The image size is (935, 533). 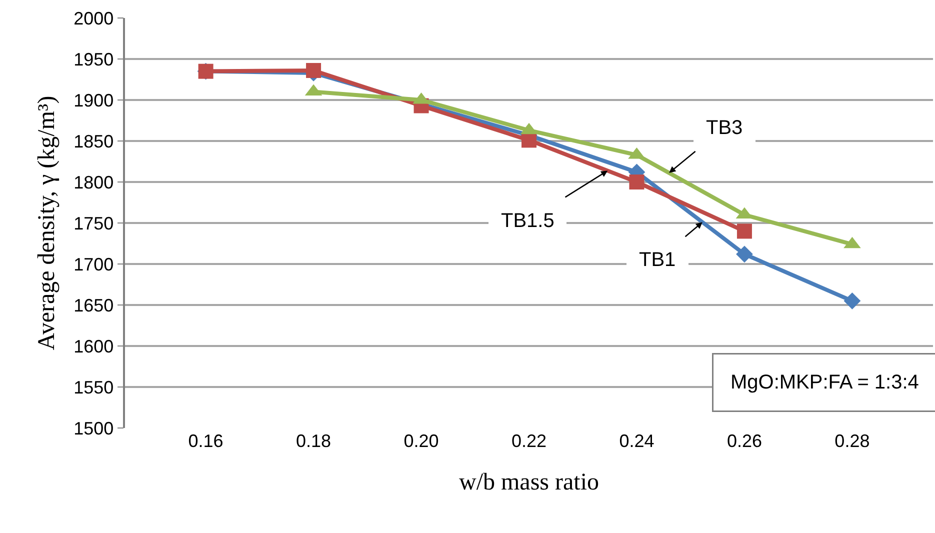 What do you see at coordinates (421, 441) in the screenshot?
I see `x-tick-label: 0.20` at bounding box center [421, 441].